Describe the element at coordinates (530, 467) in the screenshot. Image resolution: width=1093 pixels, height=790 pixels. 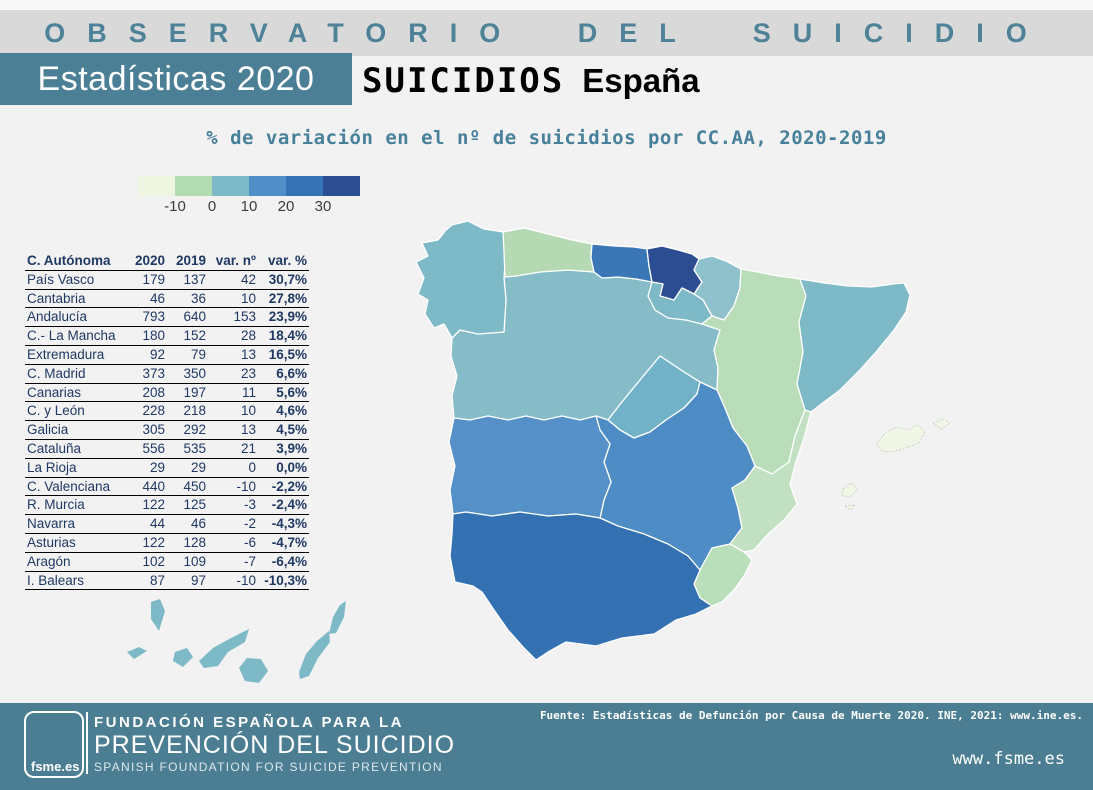
I see `region-extremadura` at that location.